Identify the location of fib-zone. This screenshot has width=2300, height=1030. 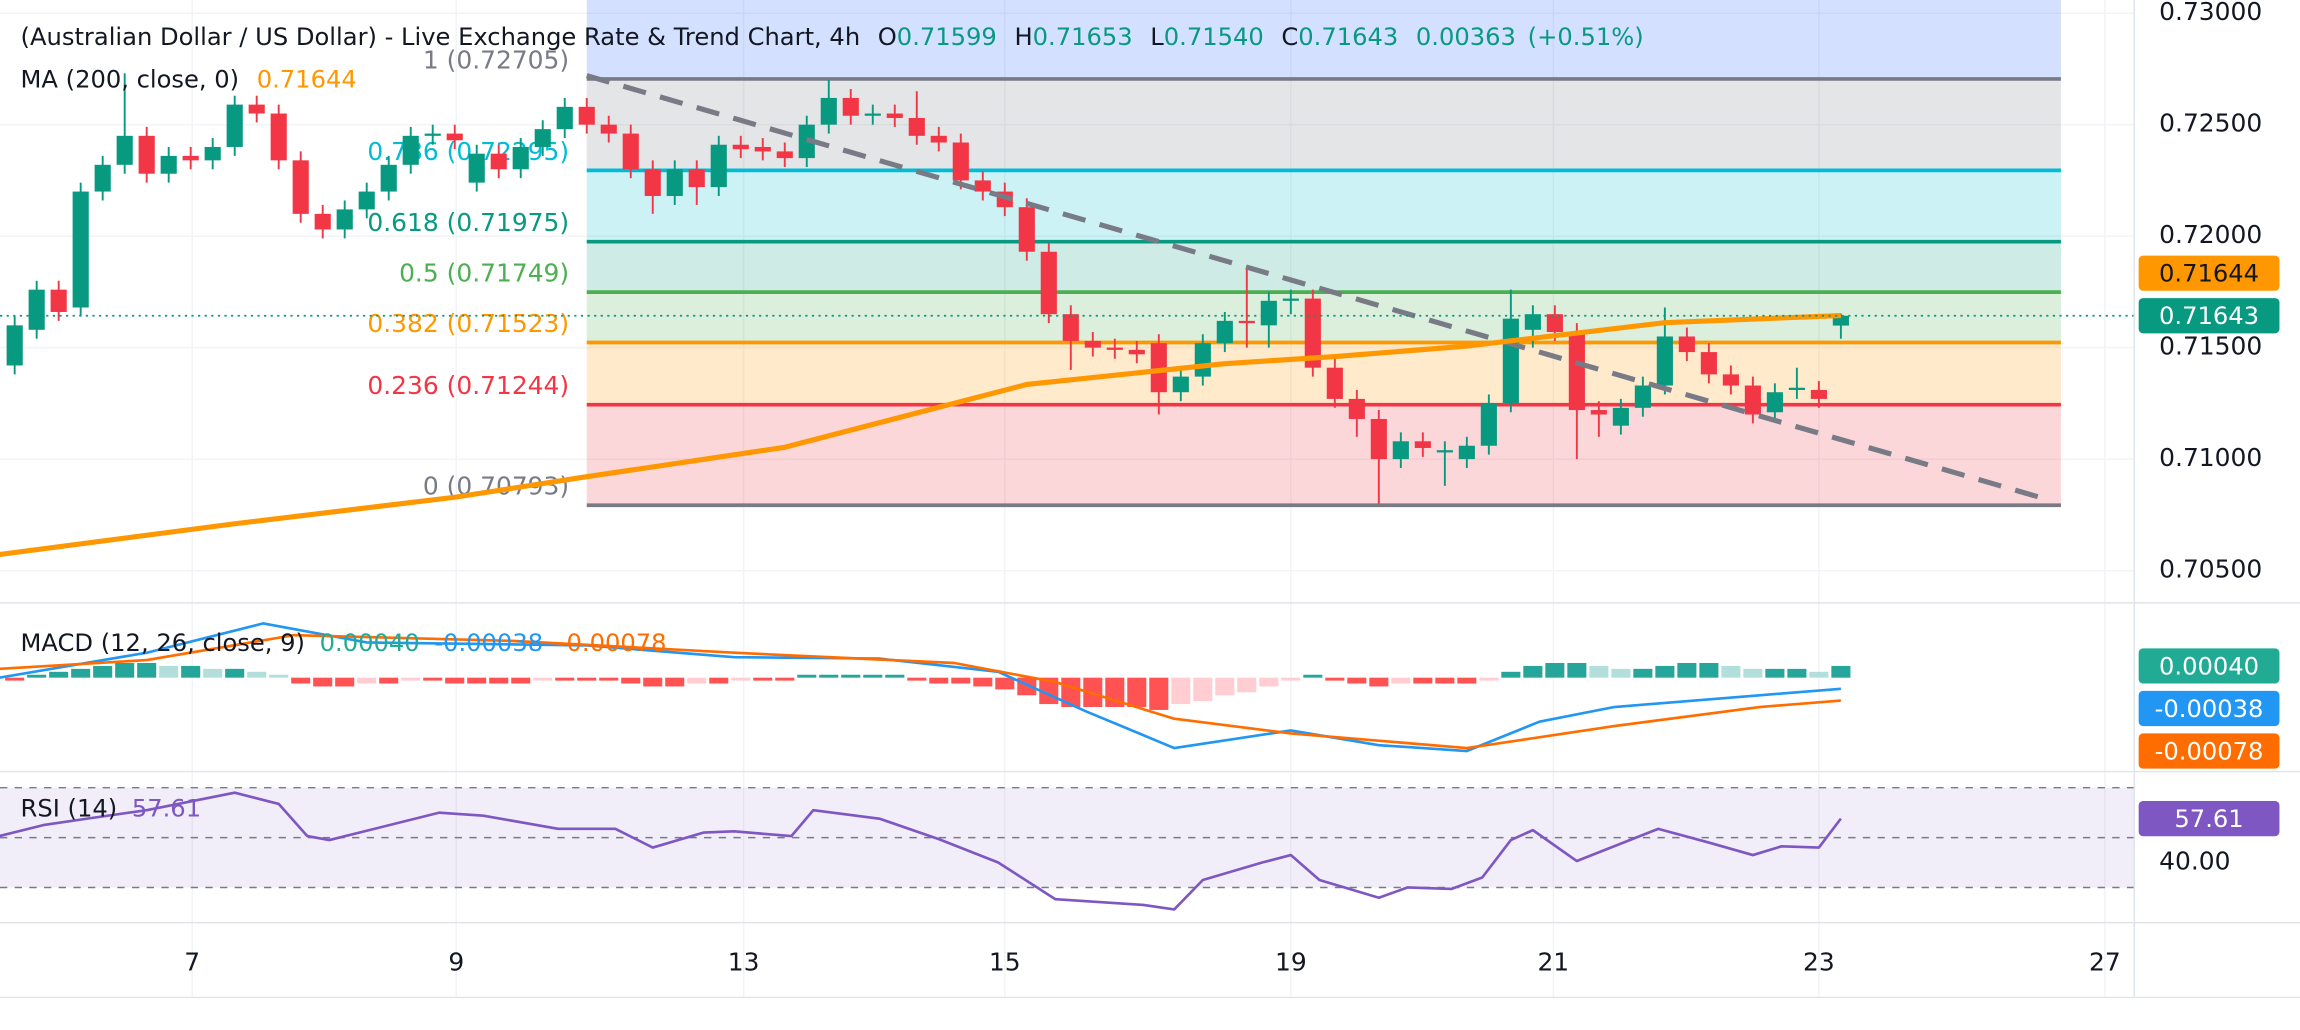
(1323, 206).